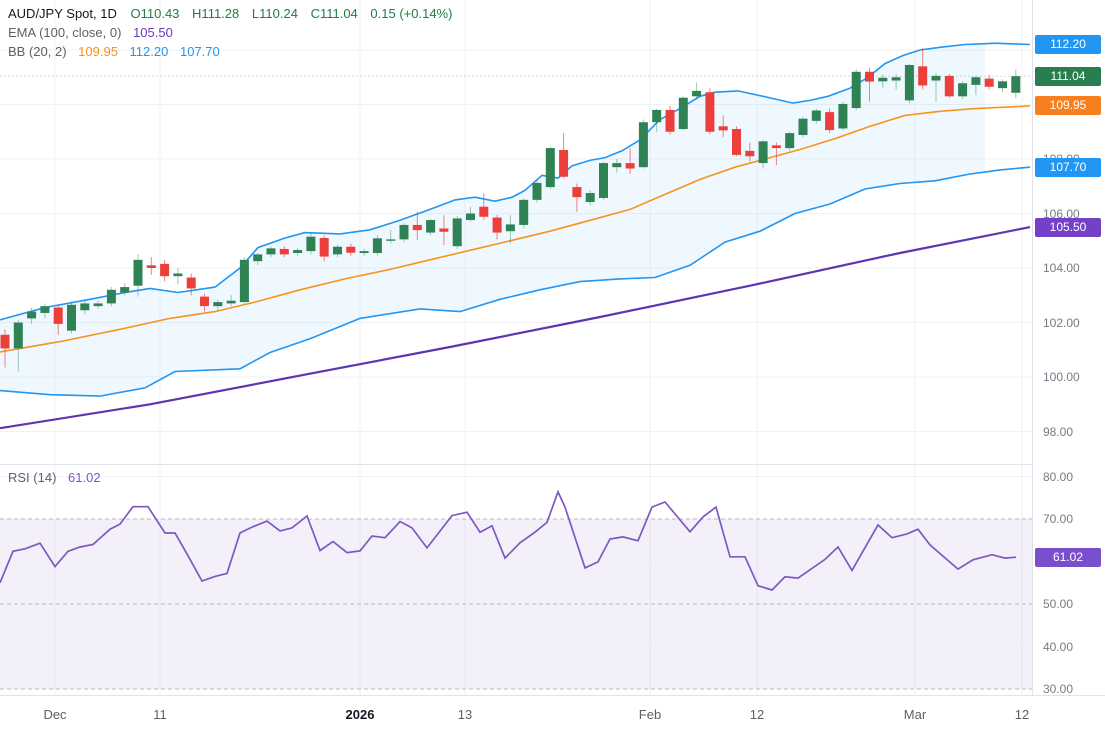  I want to click on pane-separator, so click(552, 464).